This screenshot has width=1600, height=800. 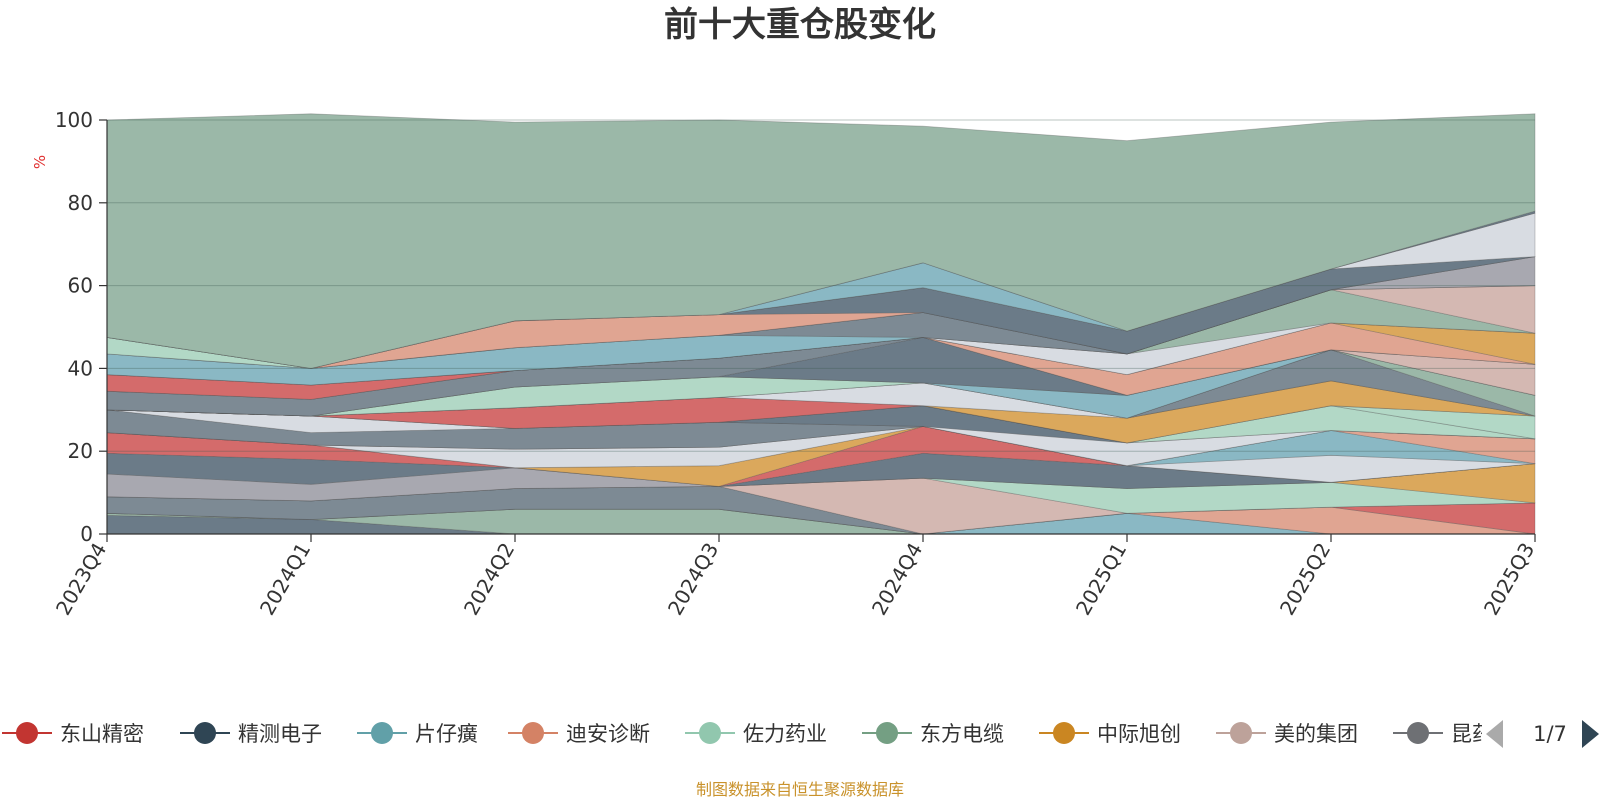 I want to click on y-tick-label: 100, so click(x=74, y=120).